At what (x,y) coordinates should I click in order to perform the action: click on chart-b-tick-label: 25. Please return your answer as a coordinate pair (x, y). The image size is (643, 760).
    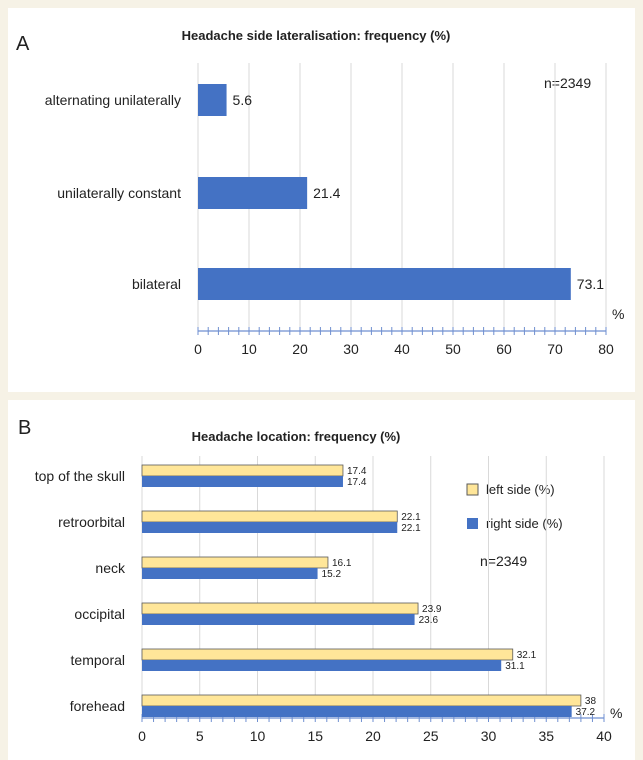
    Looking at the image, I should click on (431, 736).